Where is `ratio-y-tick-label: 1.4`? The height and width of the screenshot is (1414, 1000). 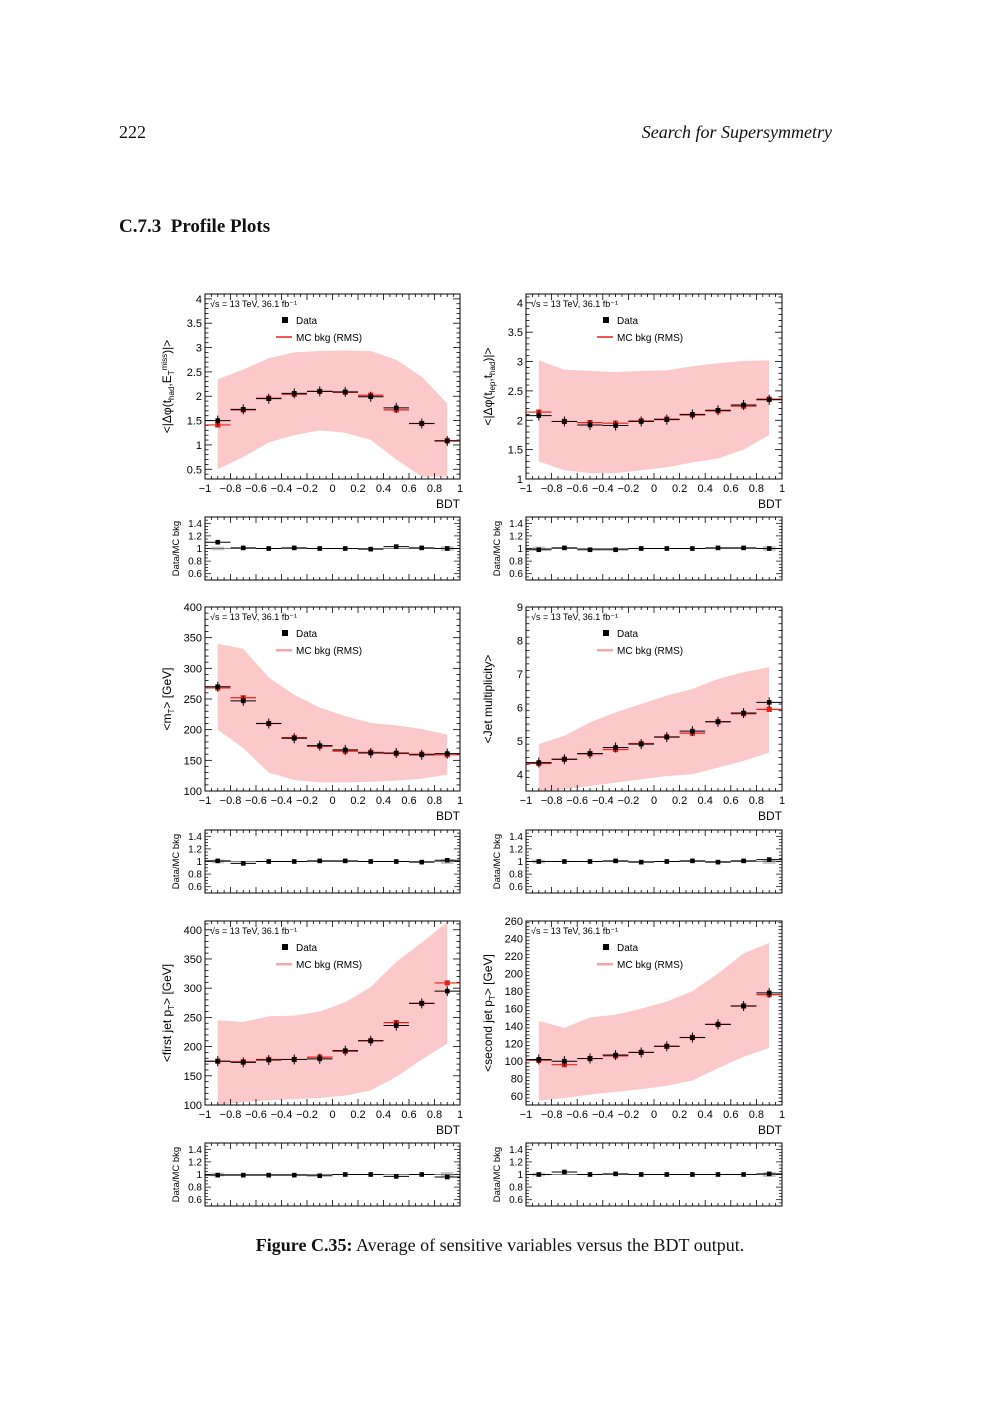 ratio-y-tick-label: 1.4 is located at coordinates (516, 524).